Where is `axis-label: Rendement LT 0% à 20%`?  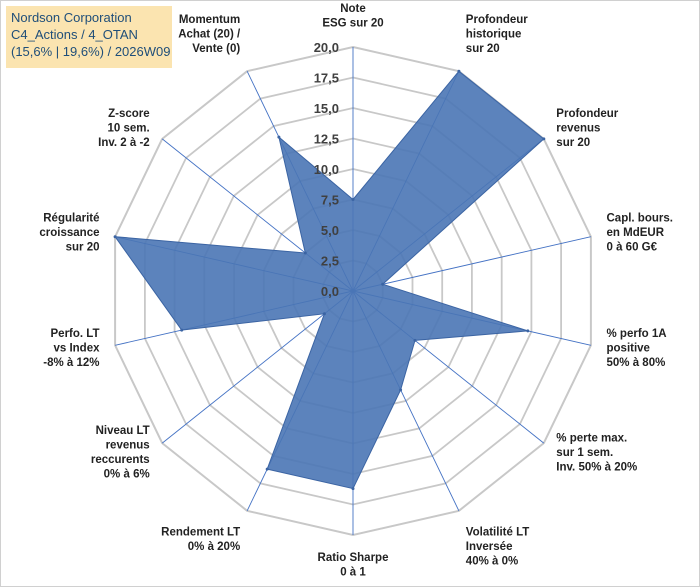
axis-label: Rendement LT 0% à 20% is located at coordinates (200, 539).